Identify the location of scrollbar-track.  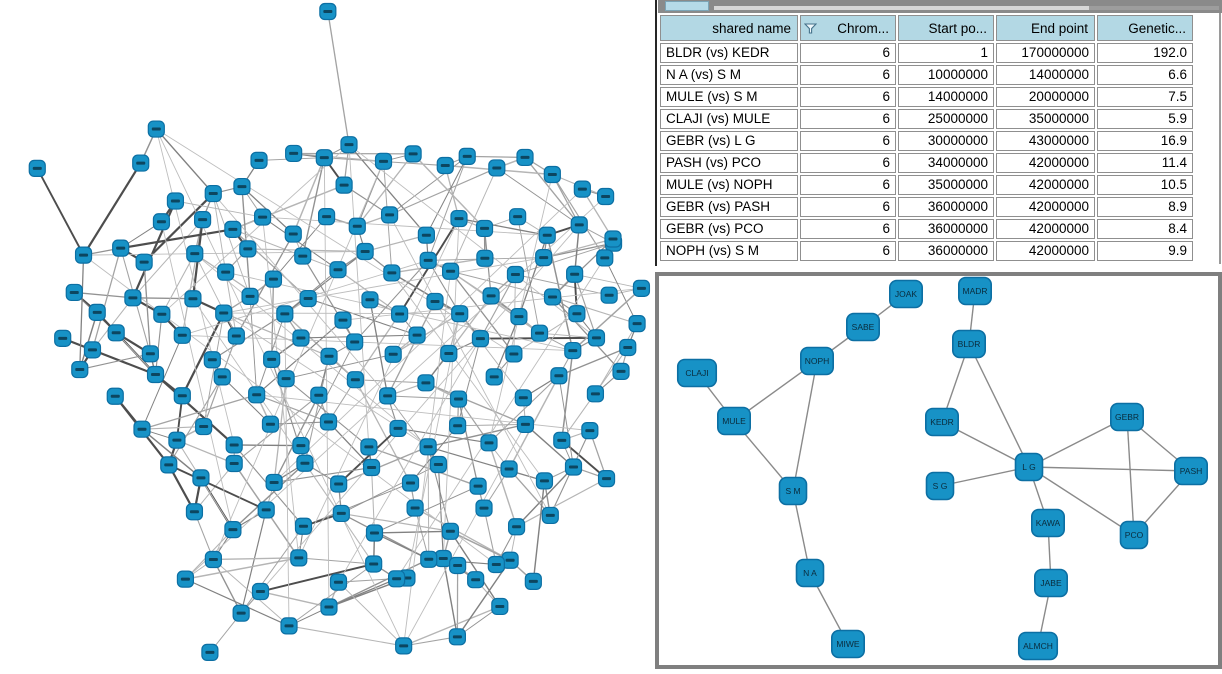
(901, 8).